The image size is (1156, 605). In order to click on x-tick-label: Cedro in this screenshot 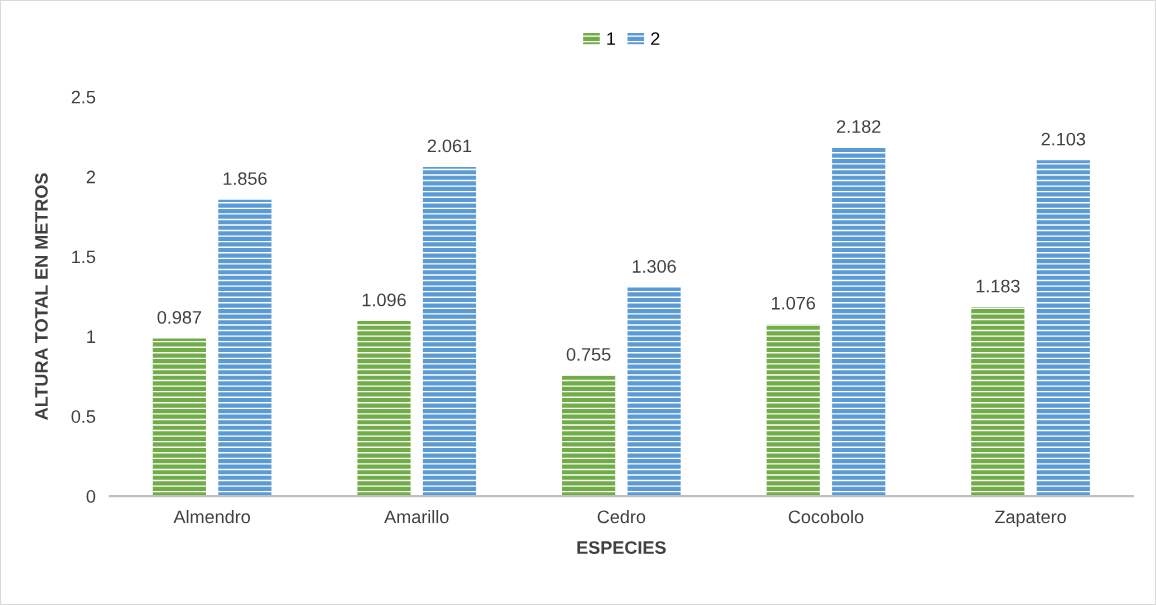, I will do `click(621, 516)`.